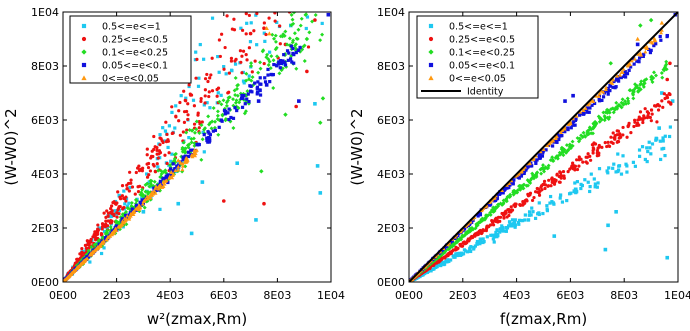 The height and width of the screenshot is (331, 690). What do you see at coordinates (477, 57) in the screenshot?
I see `legend-box` at bounding box center [477, 57].